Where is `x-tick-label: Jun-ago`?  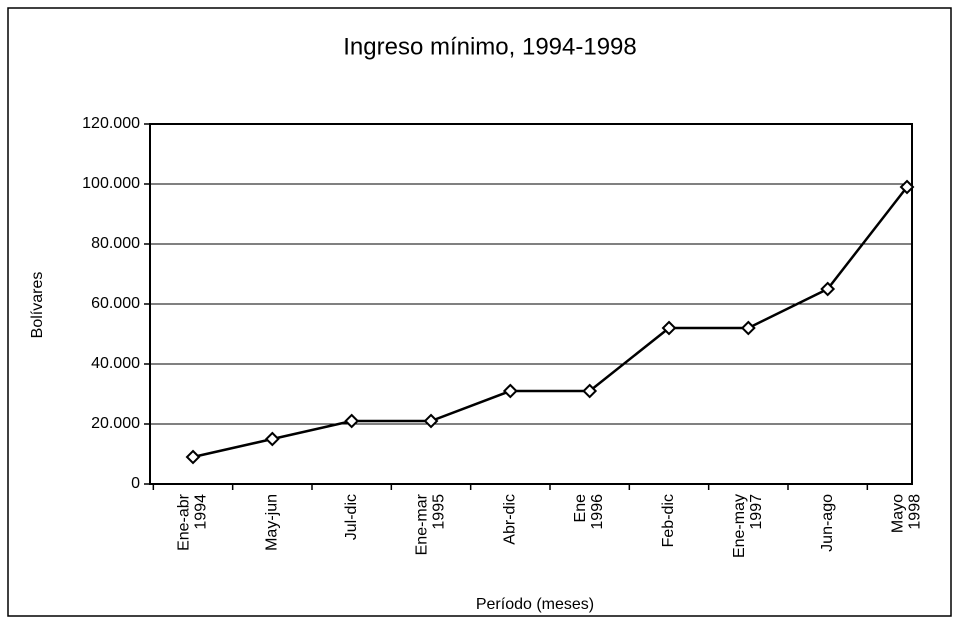 x-tick-label: Jun-ago is located at coordinates (827, 523).